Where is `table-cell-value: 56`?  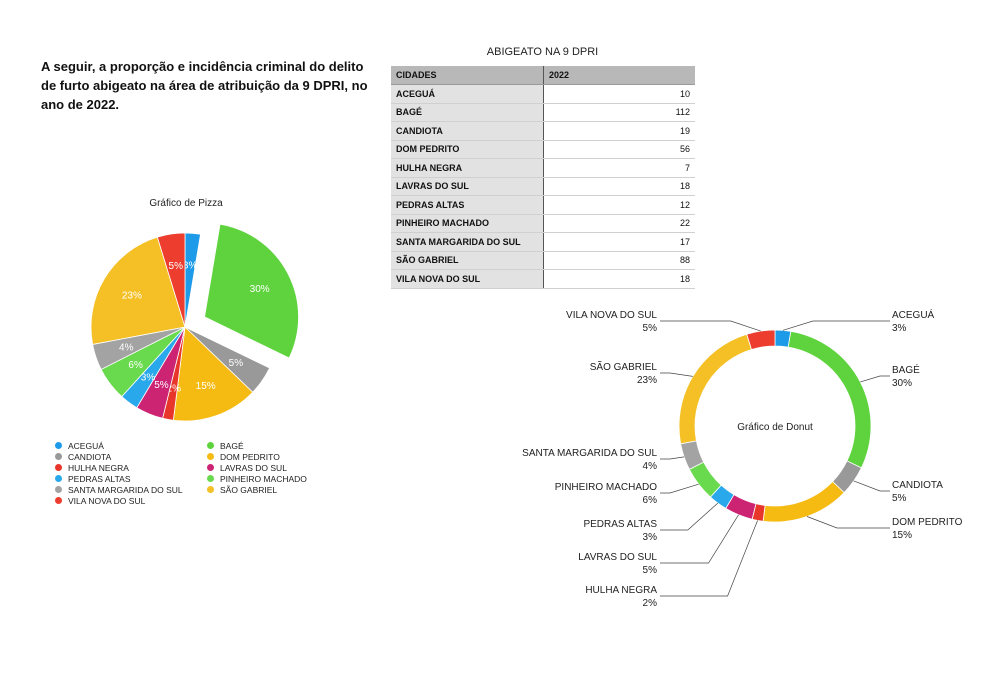
table-cell-value: 56 is located at coordinates (619, 149).